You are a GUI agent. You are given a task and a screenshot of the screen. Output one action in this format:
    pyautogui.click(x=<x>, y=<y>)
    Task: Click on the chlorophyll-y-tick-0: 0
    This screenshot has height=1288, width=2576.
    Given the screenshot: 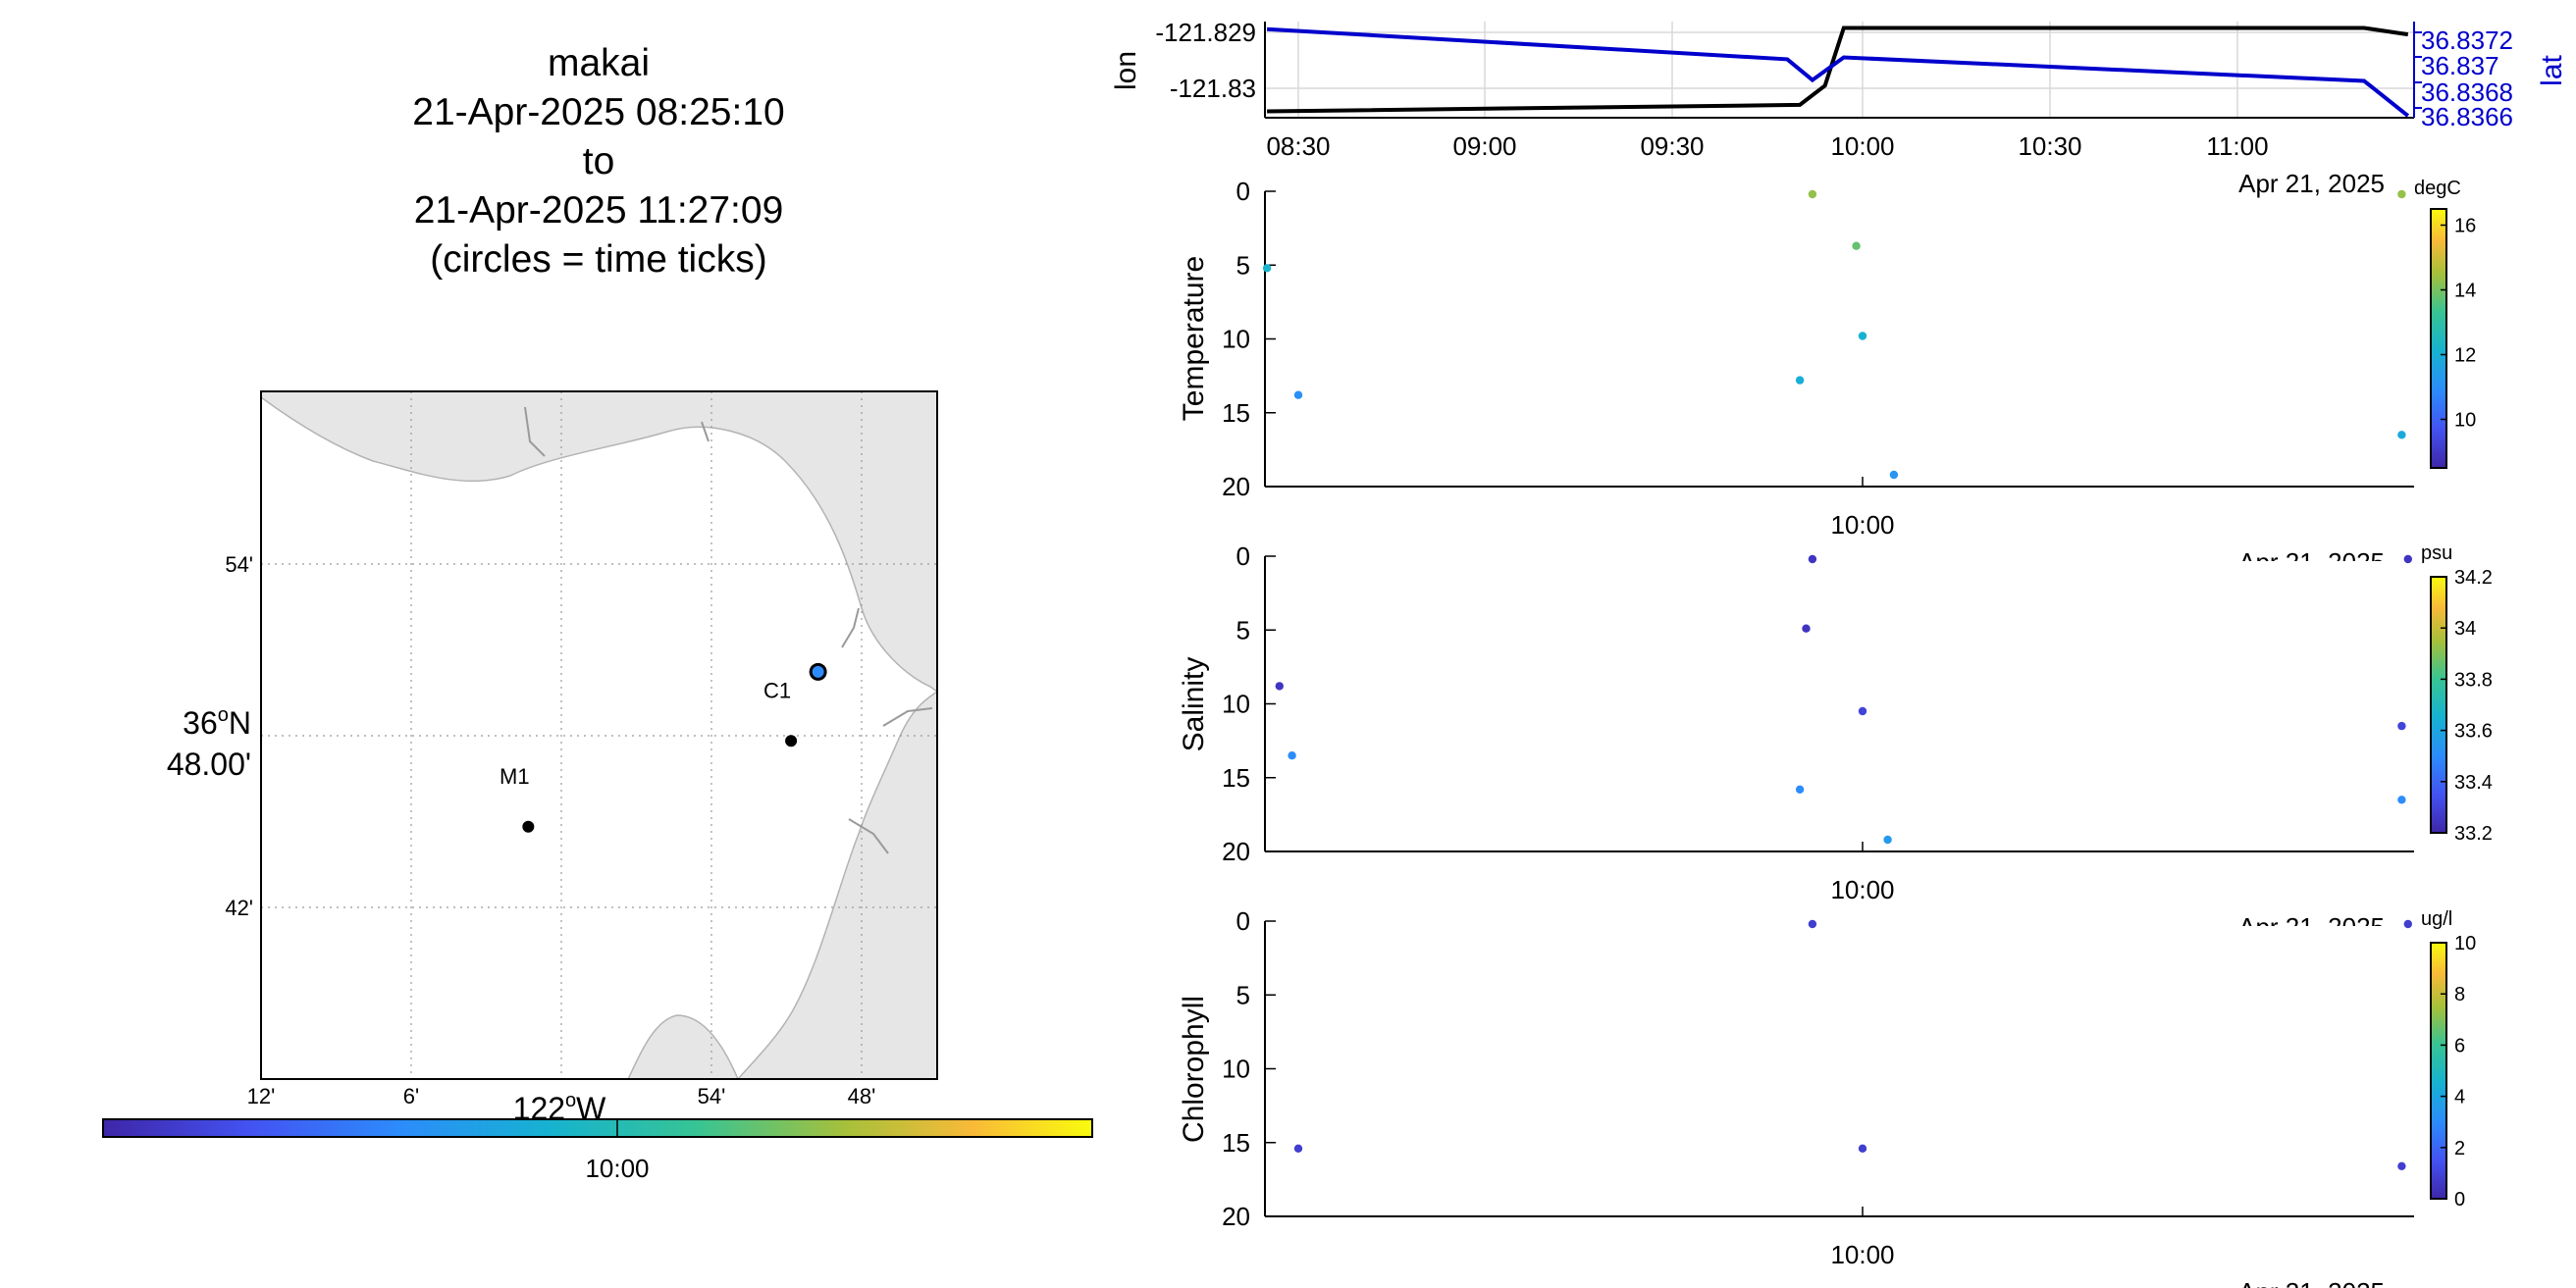 What is the action you would take?
    pyautogui.click(x=1243, y=921)
    